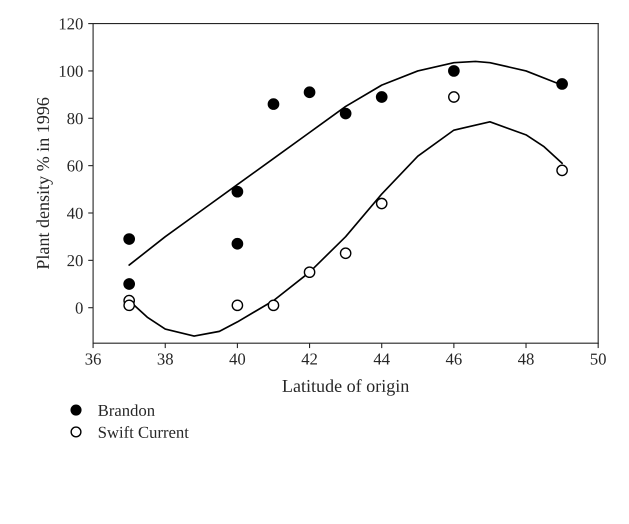 Image resolution: width=629 pixels, height=524 pixels. I want to click on y-tick-label: 0, so click(79, 308).